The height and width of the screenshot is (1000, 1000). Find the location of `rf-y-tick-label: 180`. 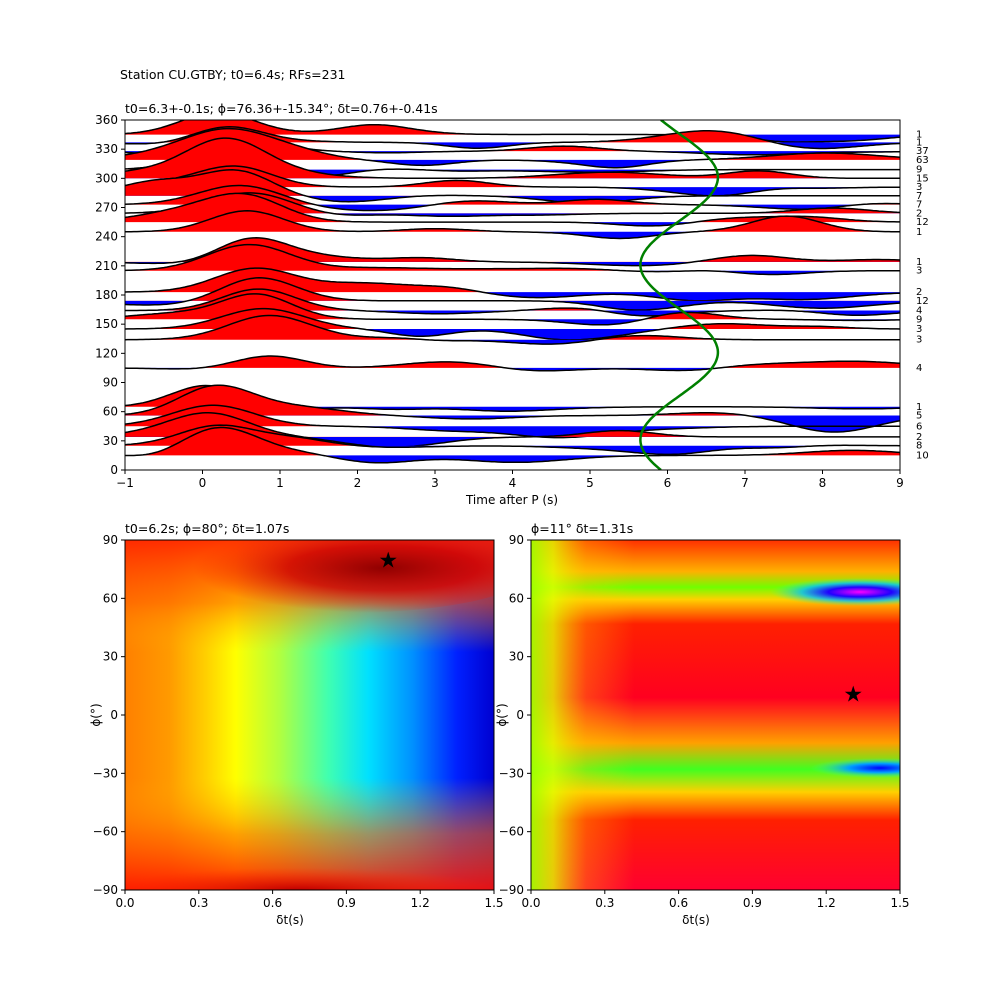

rf-y-tick-label: 180 is located at coordinates (106, 295).